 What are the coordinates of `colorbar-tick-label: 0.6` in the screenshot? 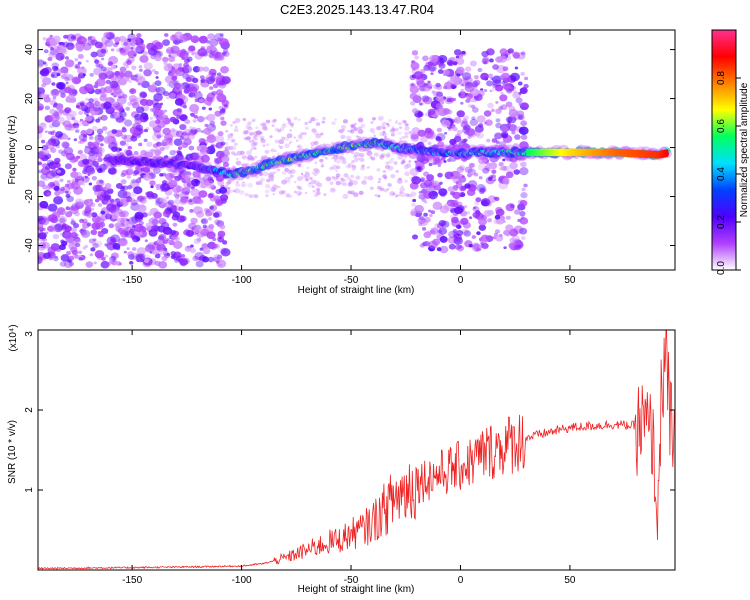 It's located at (721, 126).